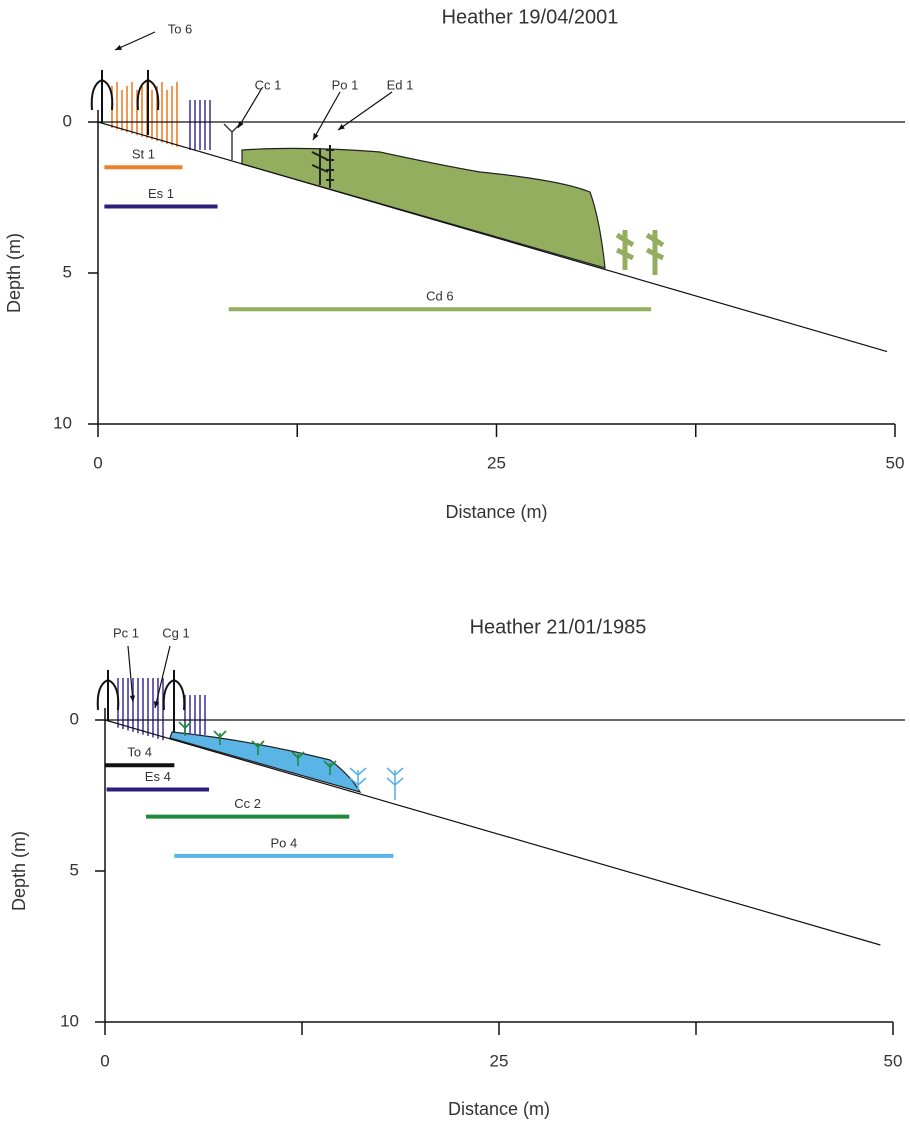 The width and height of the screenshot is (910, 1124). What do you see at coordinates (345, 84) in the screenshot?
I see `annotation: Po 1` at bounding box center [345, 84].